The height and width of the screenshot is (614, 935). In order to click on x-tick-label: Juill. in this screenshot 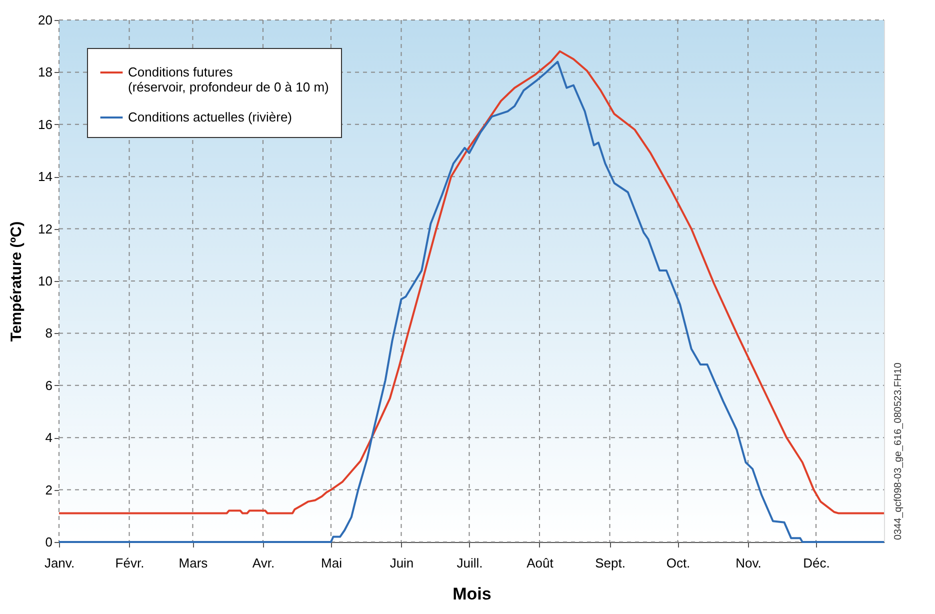, I will do `click(469, 563)`.